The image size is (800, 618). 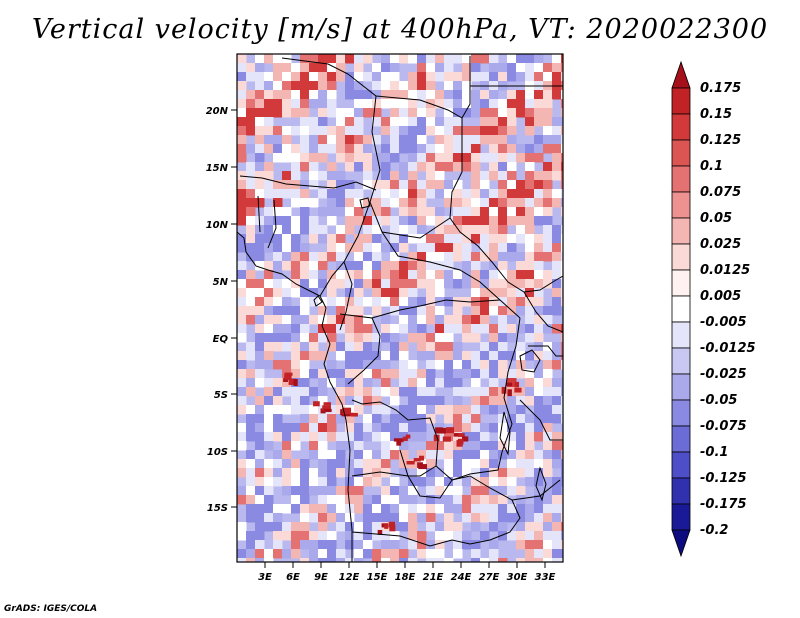 I want to click on lon-tick-label: 24E, so click(x=461, y=577).